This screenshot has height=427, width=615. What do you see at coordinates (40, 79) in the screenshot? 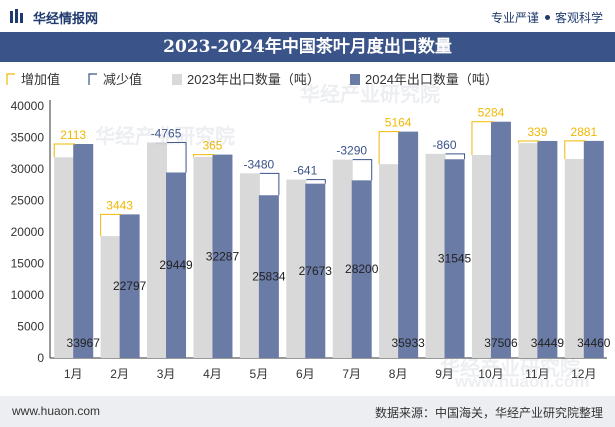
I see `legend-increase-label: 增加值` at bounding box center [40, 79].